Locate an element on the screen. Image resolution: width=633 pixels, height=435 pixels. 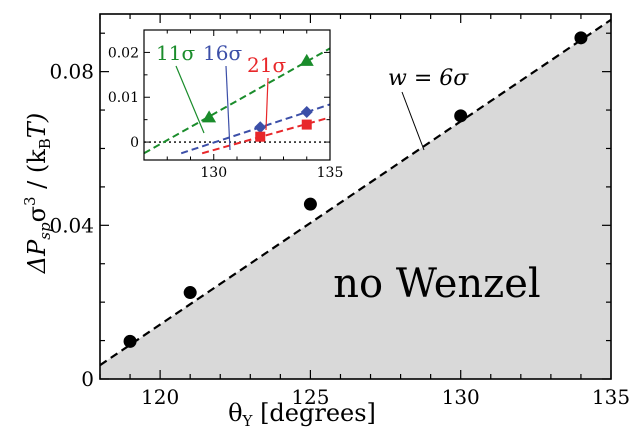
y-tick-label: 0 is located at coordinates (87, 379).